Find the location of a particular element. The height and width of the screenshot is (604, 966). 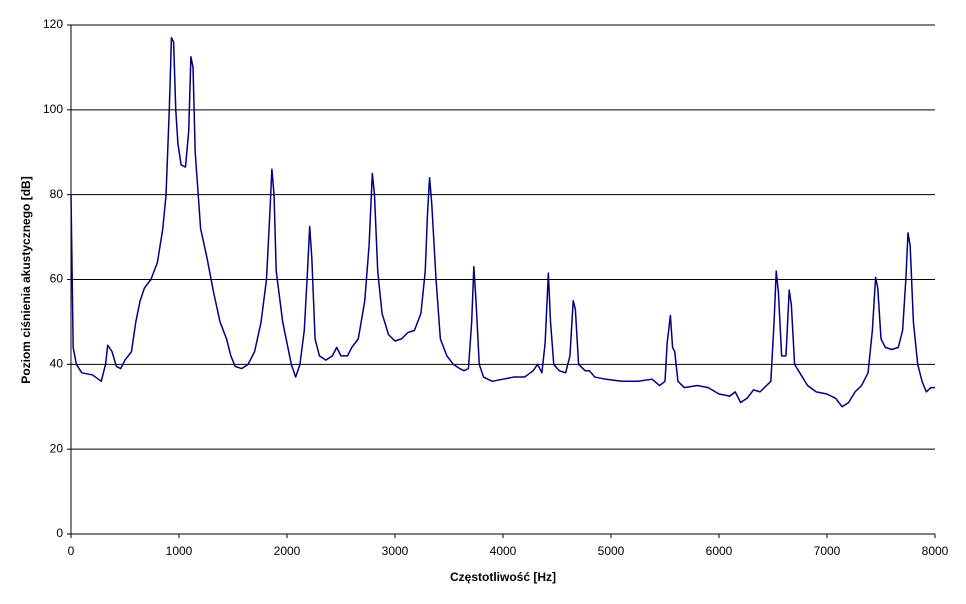

y-tick-label: 40 is located at coordinates (57, 364).